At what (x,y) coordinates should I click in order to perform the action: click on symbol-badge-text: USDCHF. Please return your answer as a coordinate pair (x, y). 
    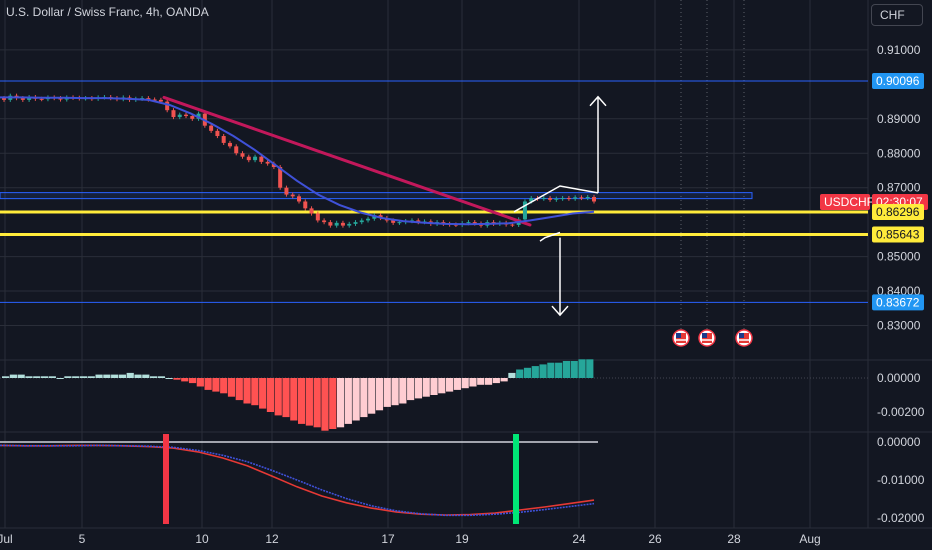
    Looking at the image, I should click on (849, 202).